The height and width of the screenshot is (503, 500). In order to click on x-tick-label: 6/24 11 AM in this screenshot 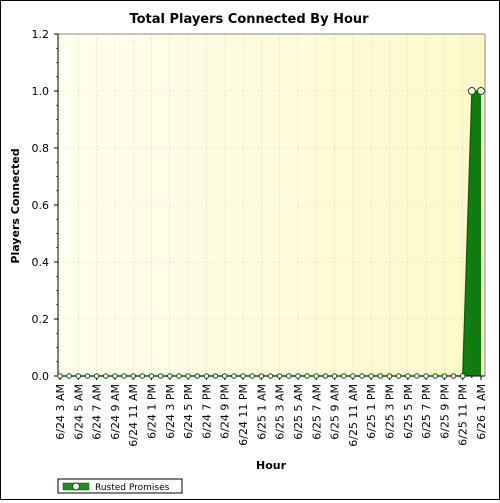, I will do `click(133, 415)`.